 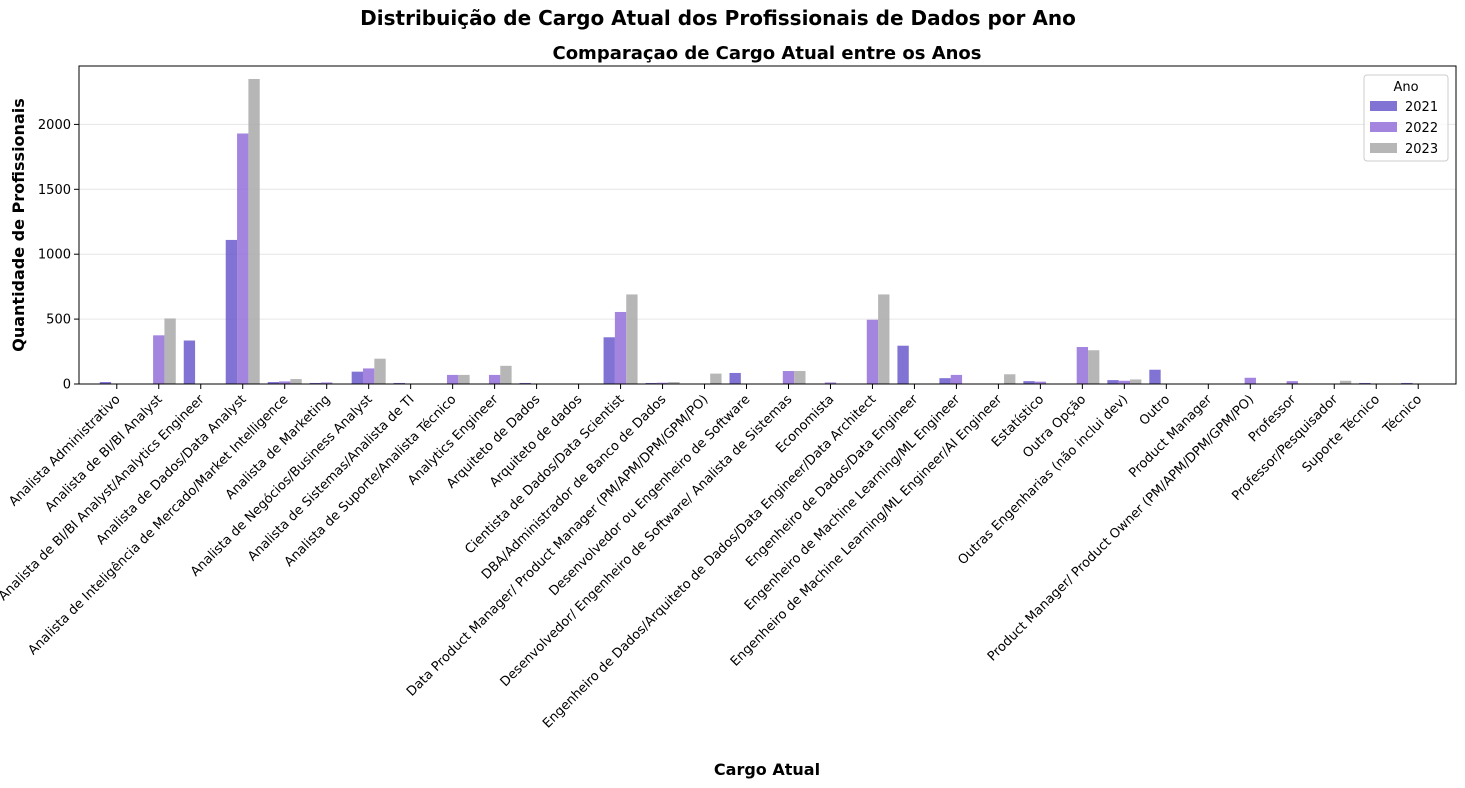 What do you see at coordinates (649, 495) in the screenshot?
I see `x-tick-label: Desenvolvedor ou Engenheiro de Software` at bounding box center [649, 495].